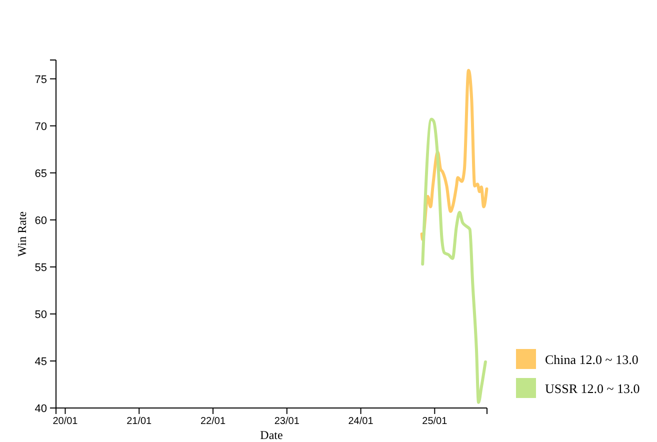 This screenshot has width=657, height=442. Describe the element at coordinates (139, 421) in the screenshot. I see `x-tick-label: 21/01` at that location.